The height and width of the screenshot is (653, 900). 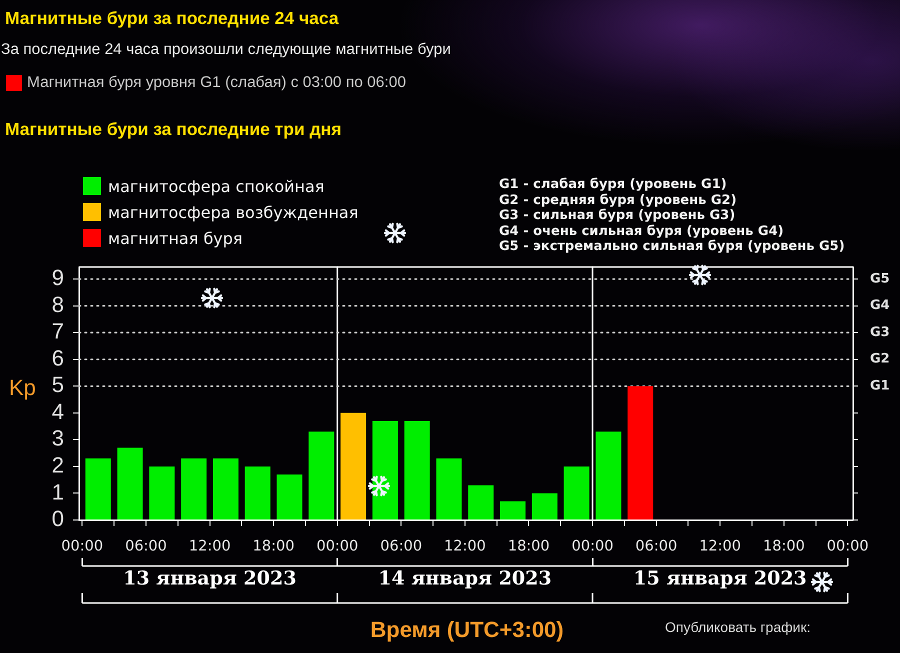 What do you see at coordinates (216, 83) in the screenshot?
I see `text: Магнитная буря уровня G1 (слабая) с 03:00 по 06:00` at bounding box center [216, 83].